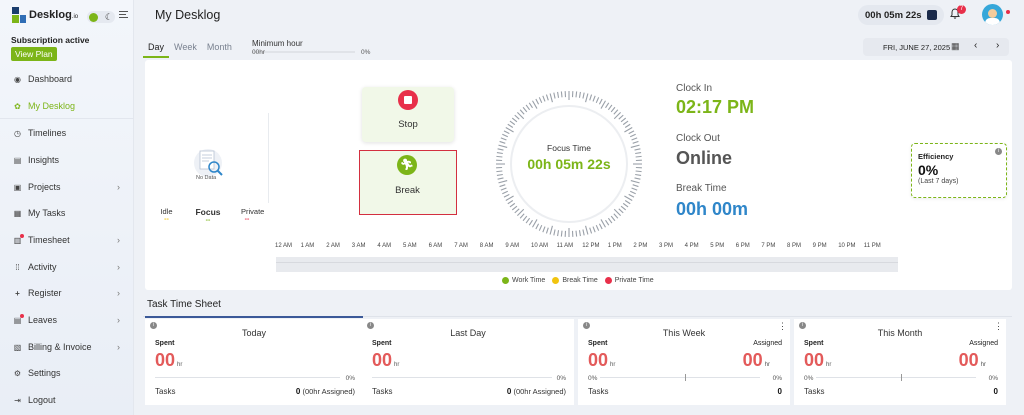 The height and width of the screenshot is (415, 1024). I want to click on logout-icon: ⇥, so click(17, 400).